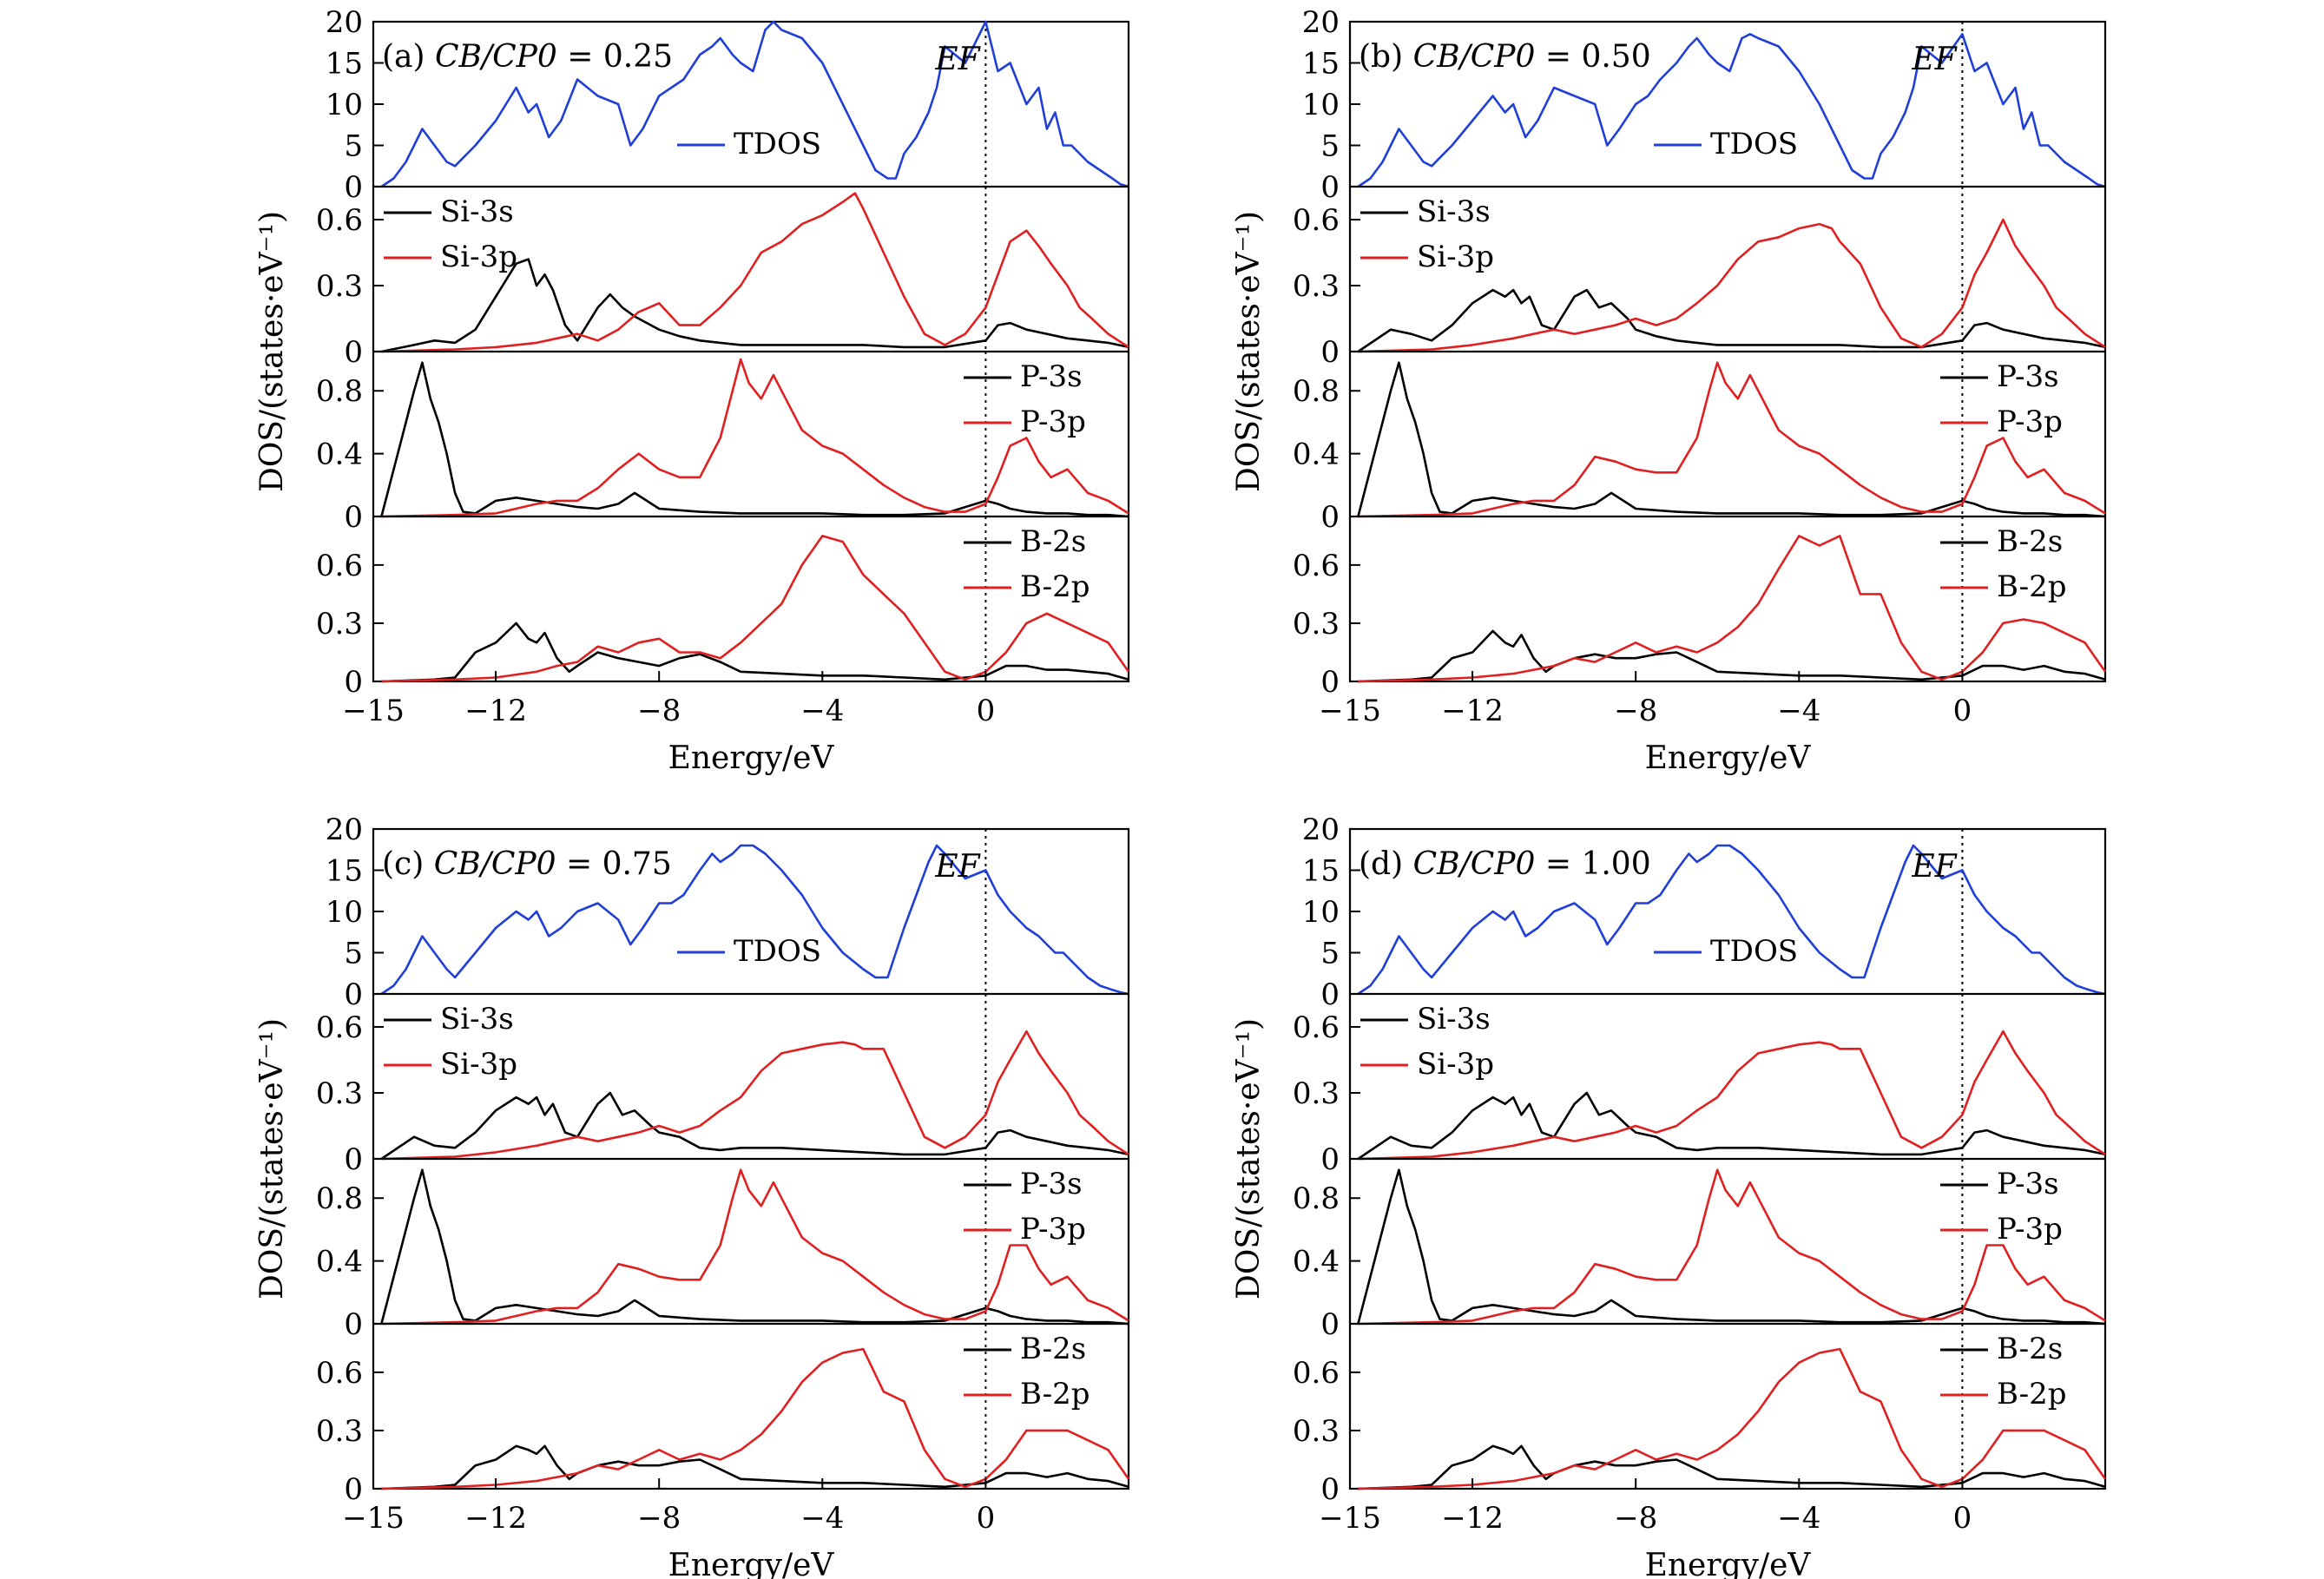 This screenshot has height=1579, width=2324. Describe the element at coordinates (637, 864) in the screenshot. I see `condition-part: 0.75` at that location.